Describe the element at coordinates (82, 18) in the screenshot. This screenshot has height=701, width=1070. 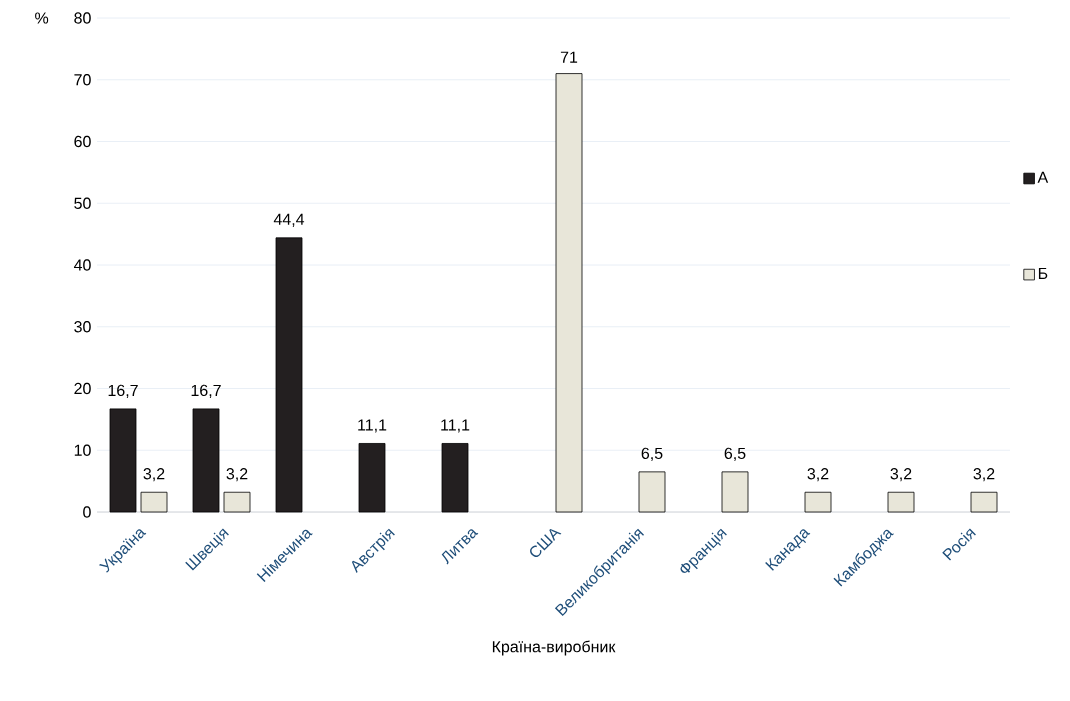
I see `y-tick-label: 80` at that location.